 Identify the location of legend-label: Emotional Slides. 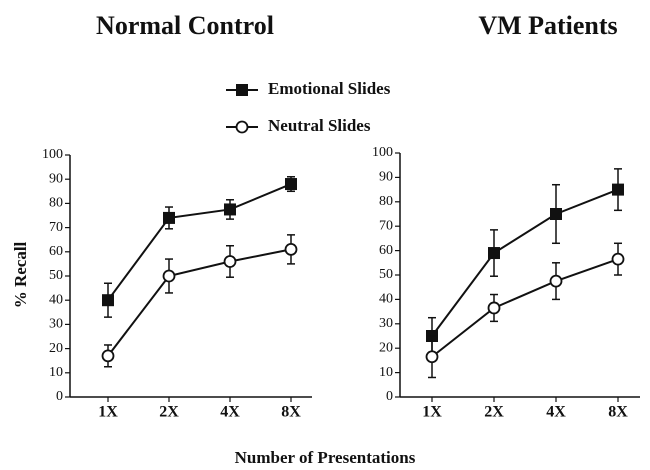
(329, 88).